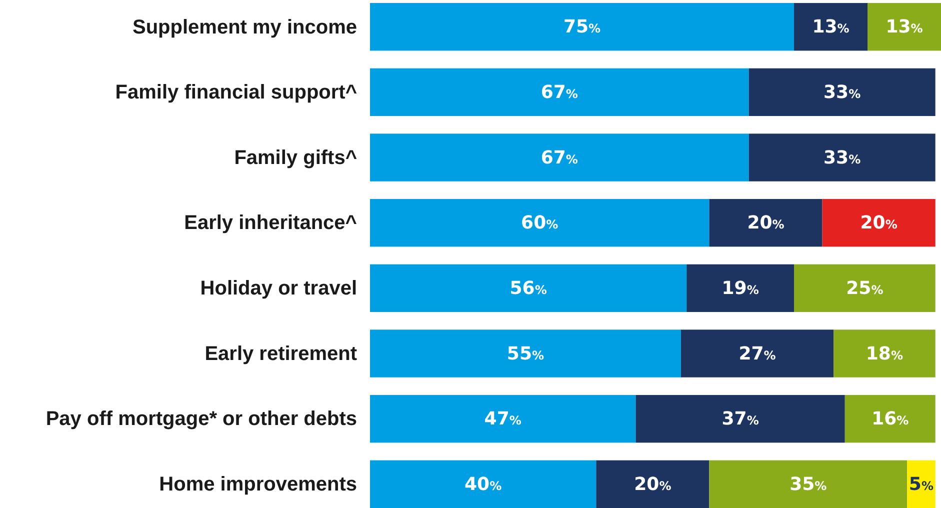 This screenshot has height=508, width=941. I want to click on data-label: 55%, so click(525, 353).